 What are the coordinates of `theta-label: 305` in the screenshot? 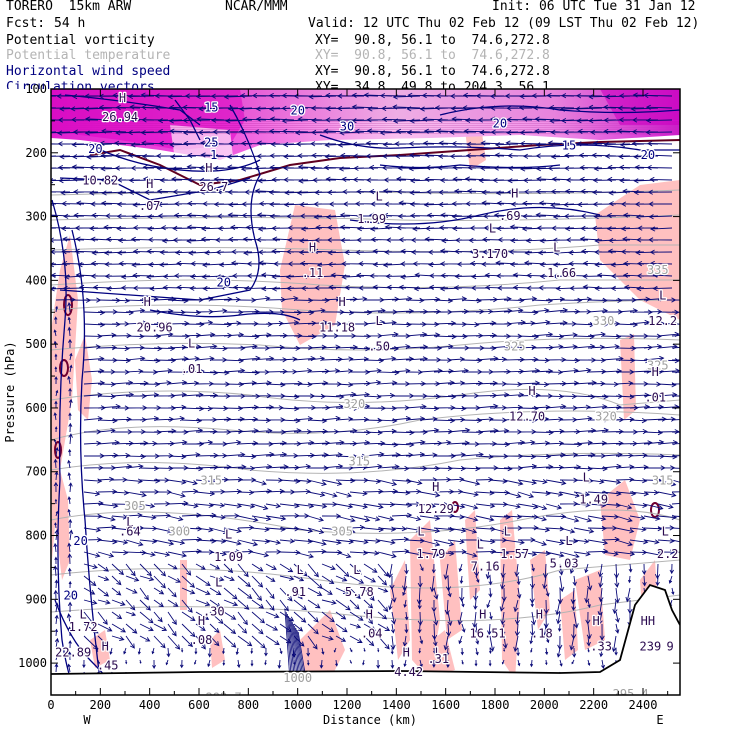 It's located at (342, 532).